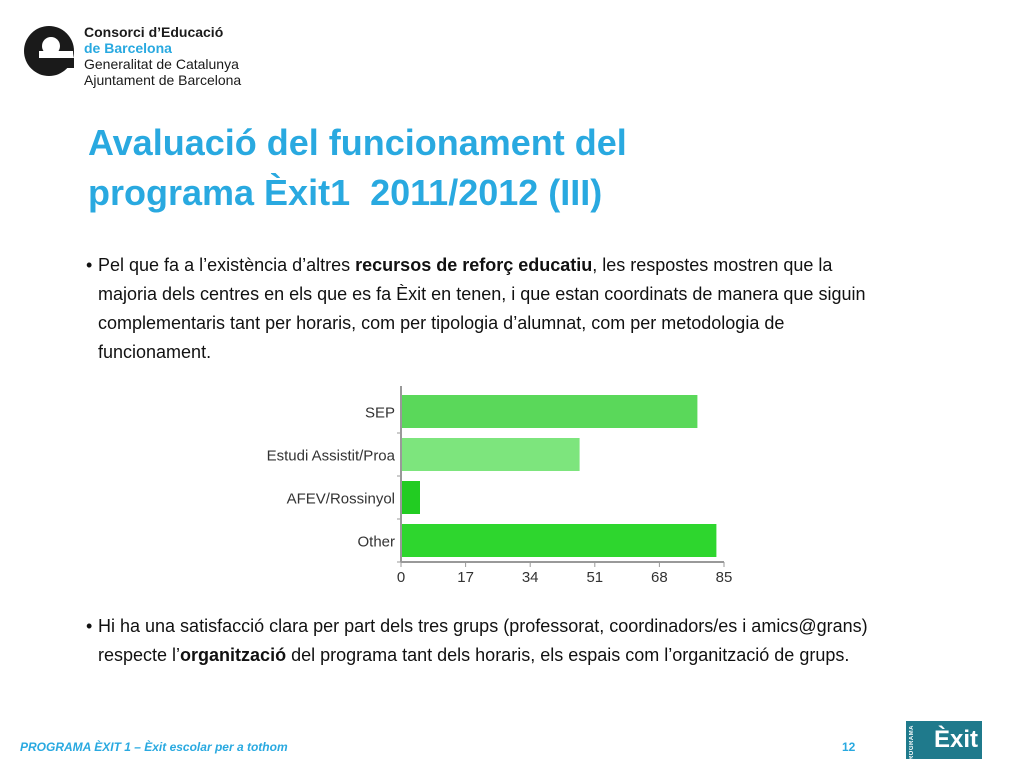 The image size is (1024, 768). I want to click on logo-line-2: de Barcelona, so click(128, 48).